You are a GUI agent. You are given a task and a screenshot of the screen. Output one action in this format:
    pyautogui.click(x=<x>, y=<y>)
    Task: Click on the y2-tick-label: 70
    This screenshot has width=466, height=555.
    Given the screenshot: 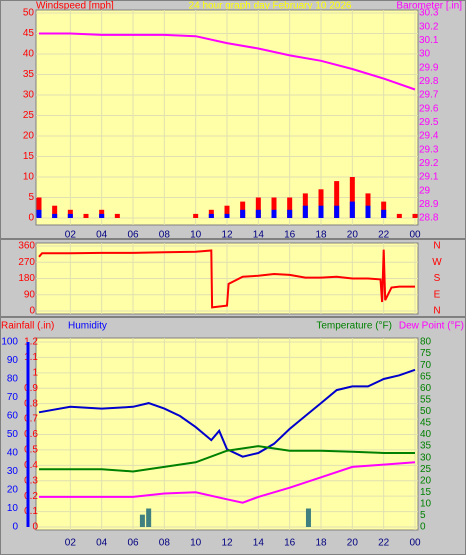 What is the action you would take?
    pyautogui.click(x=426, y=365)
    